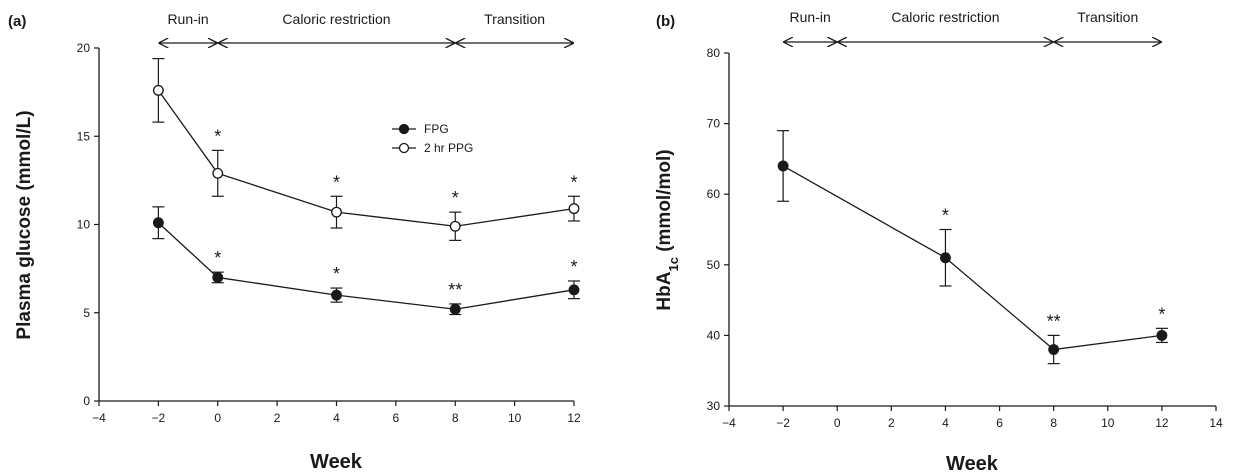  Describe the element at coordinates (24, 224) in the screenshot. I see `panel-a-y-axis-title: Plasma glucose (mmol/L)` at that location.